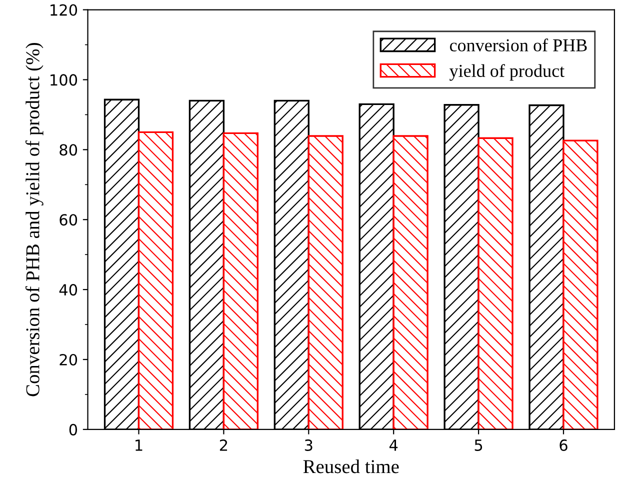 The image size is (627, 488). Describe the element at coordinates (69, 150) in the screenshot. I see `y-tick-label: 80` at that location.